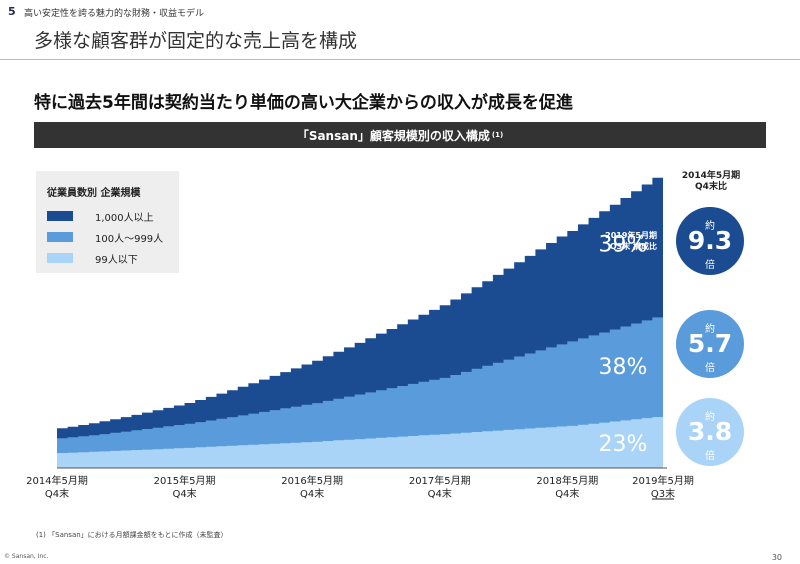 The image size is (800, 564). Describe the element at coordinates (360, 441) in the screenshot. I see `area-series-small` at that location.